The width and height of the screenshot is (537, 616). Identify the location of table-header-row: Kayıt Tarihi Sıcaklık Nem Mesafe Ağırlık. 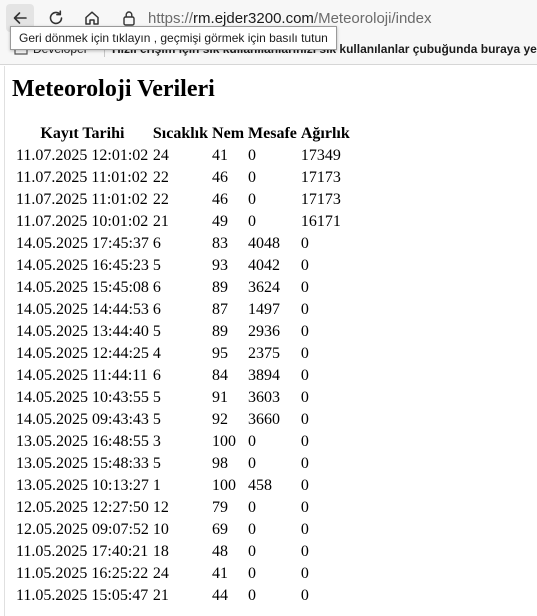
(183, 134).